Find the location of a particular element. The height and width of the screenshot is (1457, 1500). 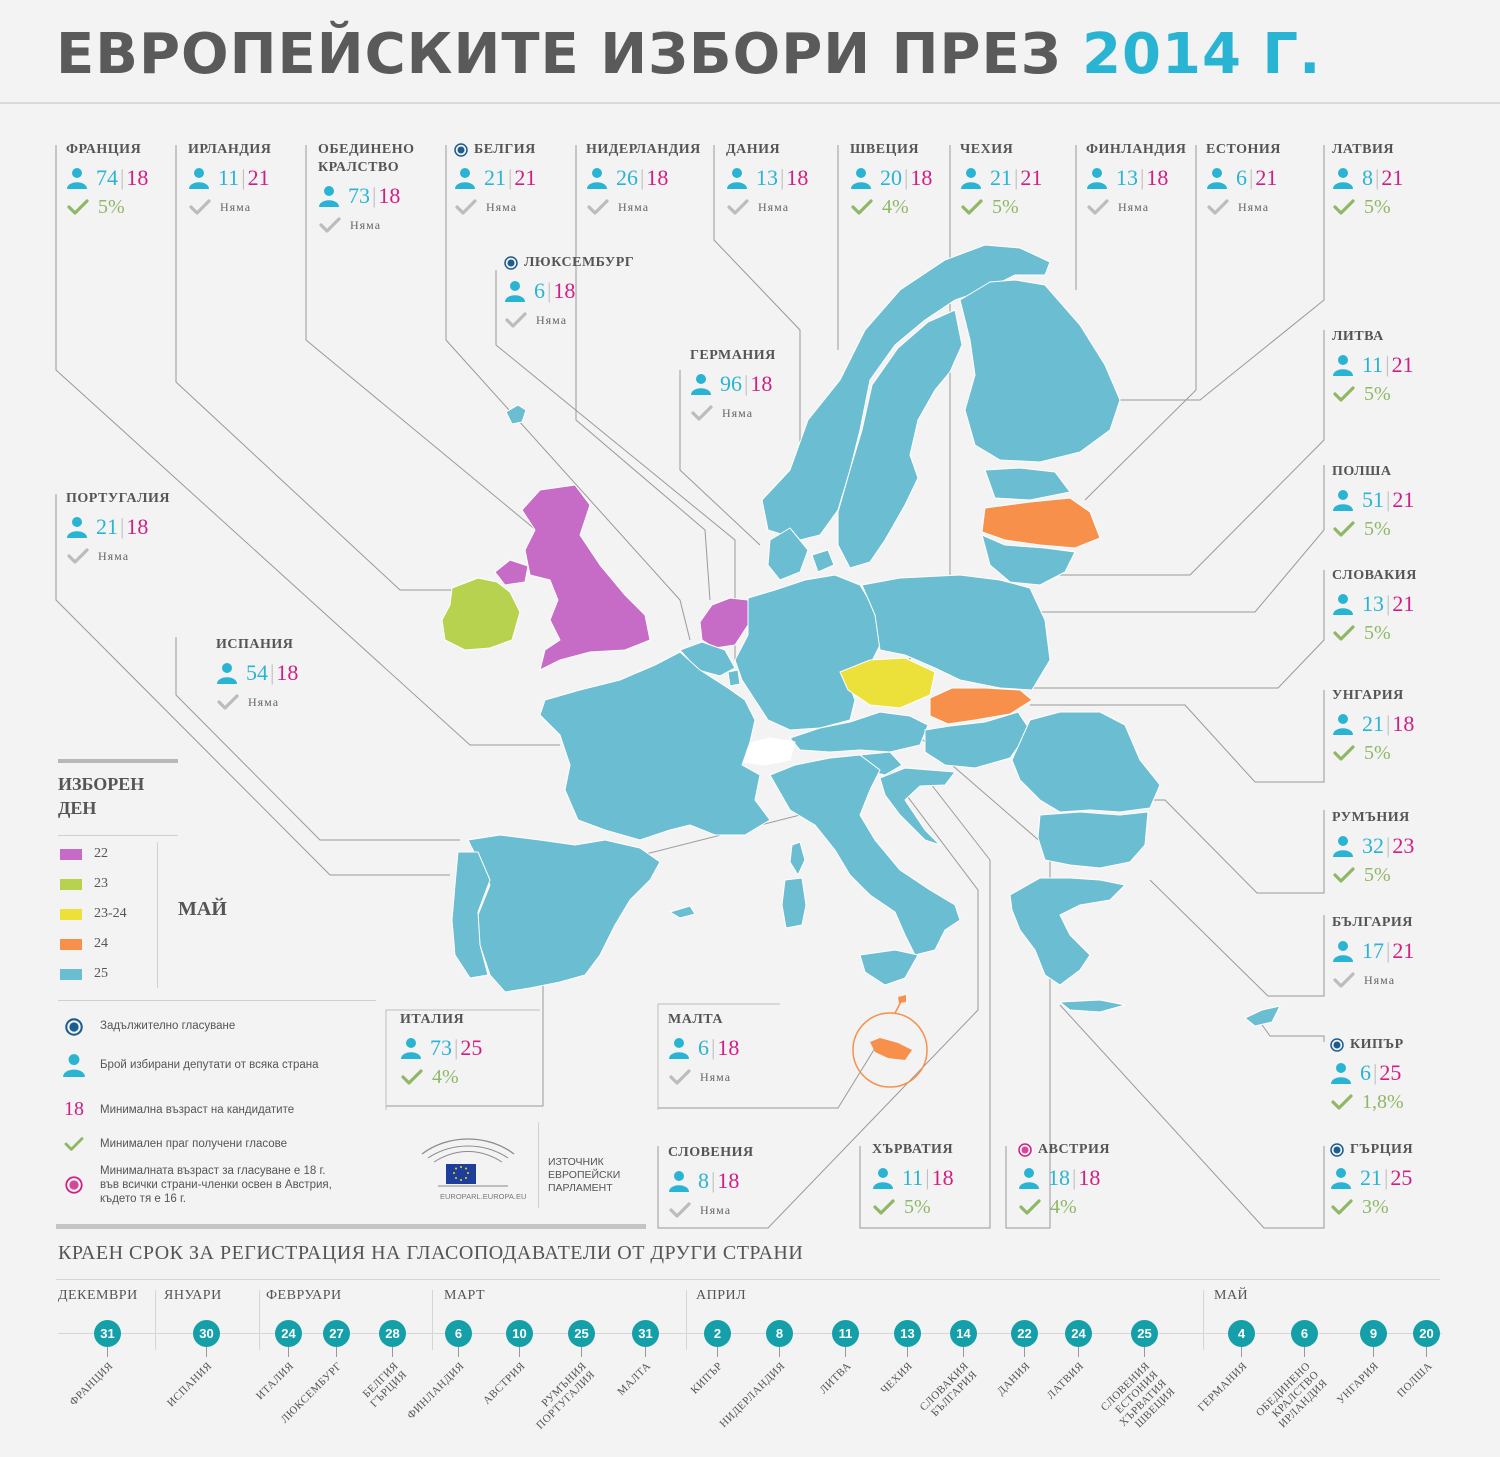

seats-value: 6 is located at coordinates (1241, 177).